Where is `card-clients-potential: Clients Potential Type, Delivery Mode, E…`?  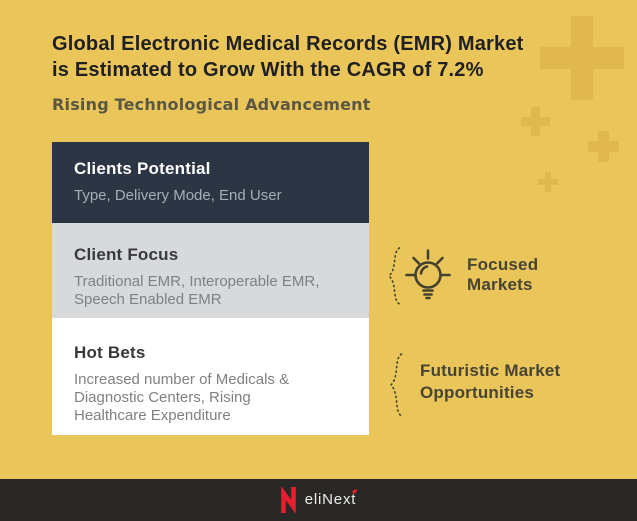
card-clients-potential: Clients Potential Type, Delivery Mode, E… is located at coordinates (210, 182).